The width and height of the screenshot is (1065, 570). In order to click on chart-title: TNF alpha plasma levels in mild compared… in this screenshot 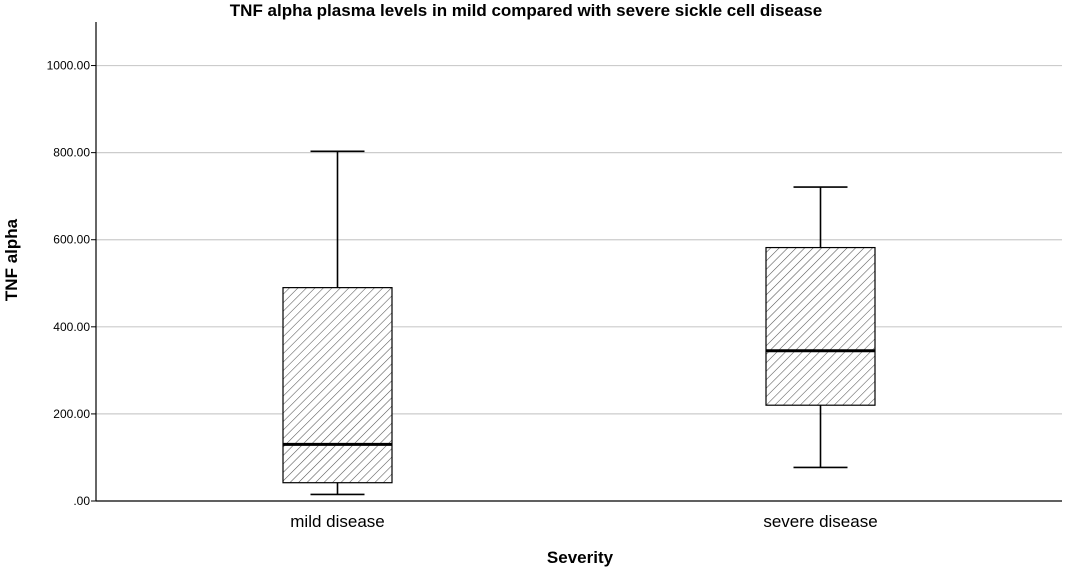, I will do `click(526, 10)`.